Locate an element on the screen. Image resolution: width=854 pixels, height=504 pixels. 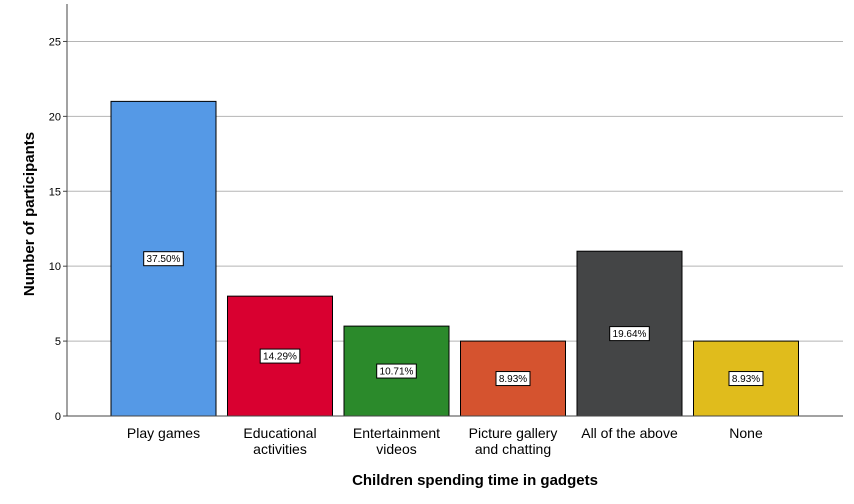
category-label: None is located at coordinates (746, 433).